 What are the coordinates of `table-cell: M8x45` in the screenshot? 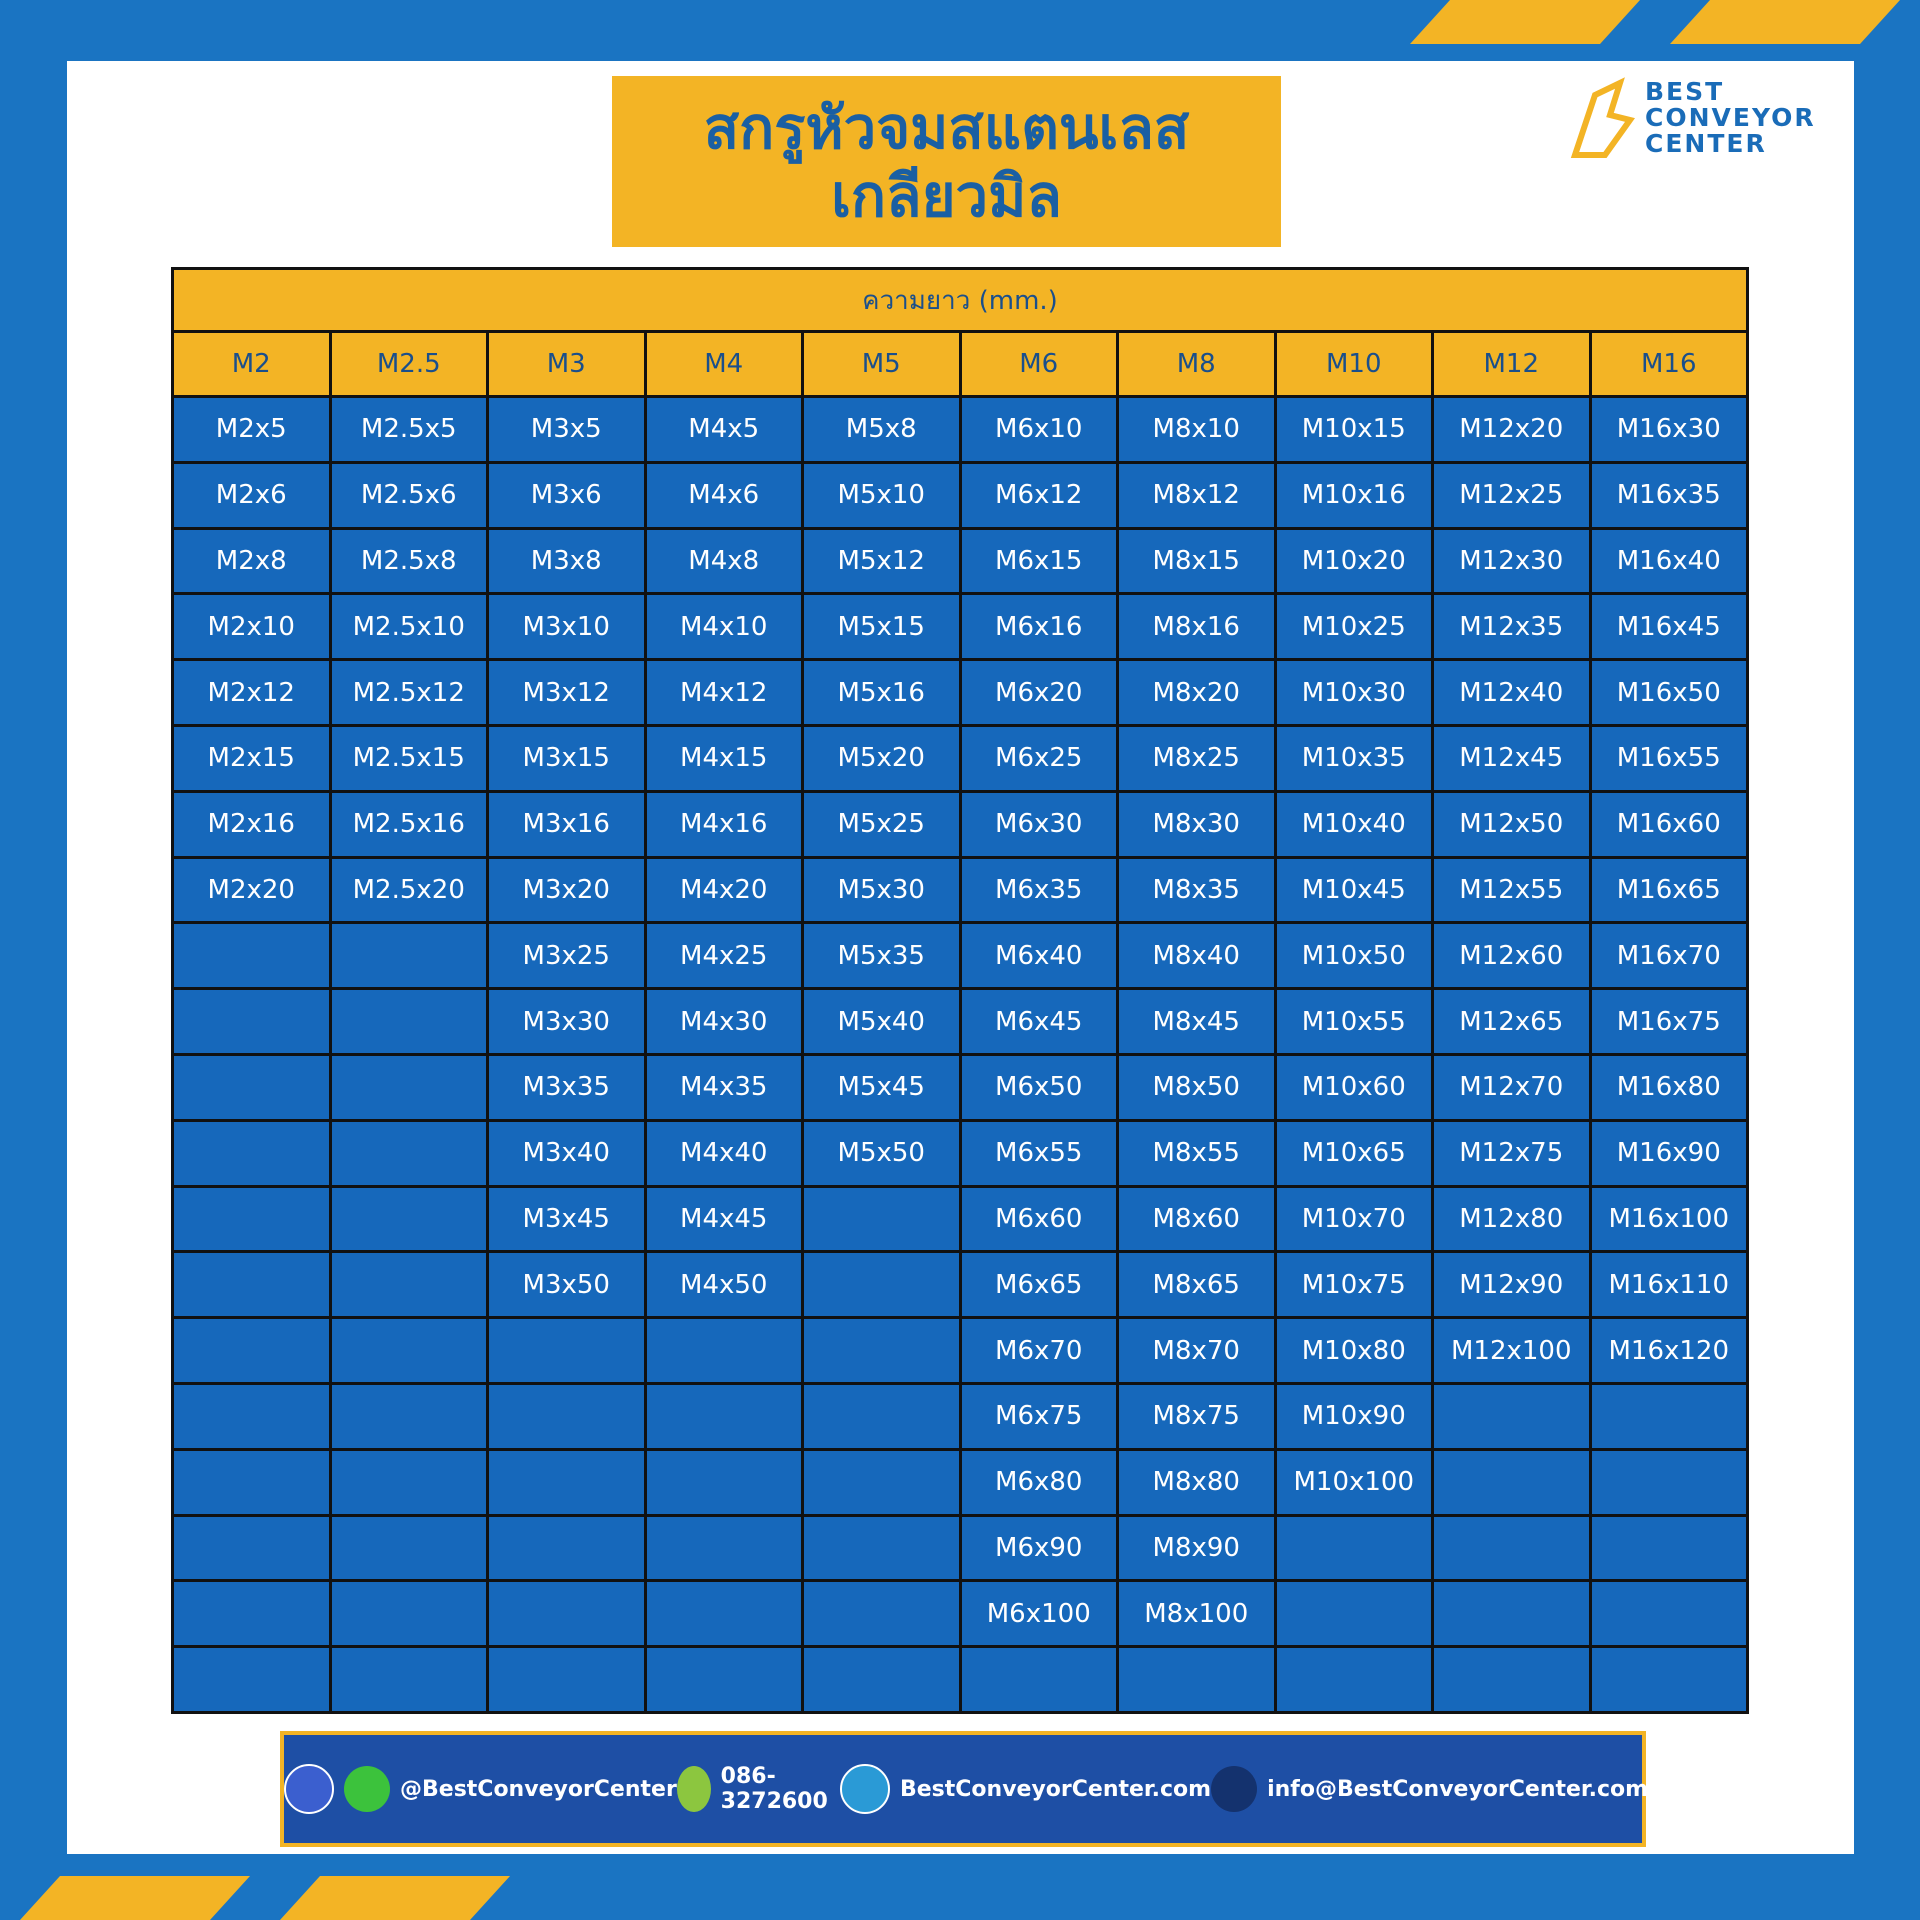 It's located at (1196, 1021).